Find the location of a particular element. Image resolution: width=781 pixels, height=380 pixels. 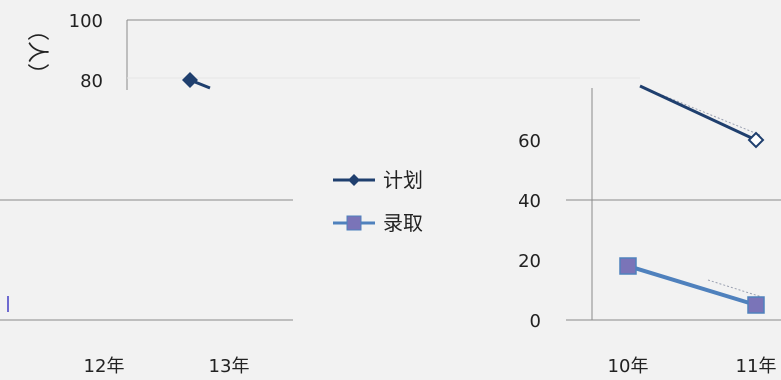

legend-label-admit: 录取 is located at coordinates (403, 223).